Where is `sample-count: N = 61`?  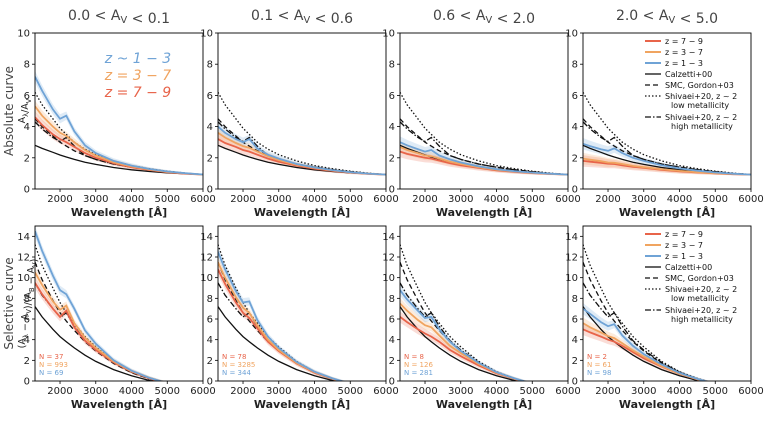 sample-count: N = 61 is located at coordinates (599, 365).